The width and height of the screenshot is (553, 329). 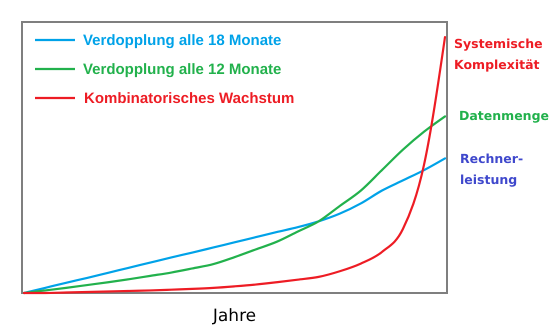 What do you see at coordinates (234, 316) in the screenshot?
I see `x-axis-title: Jahre` at bounding box center [234, 316].